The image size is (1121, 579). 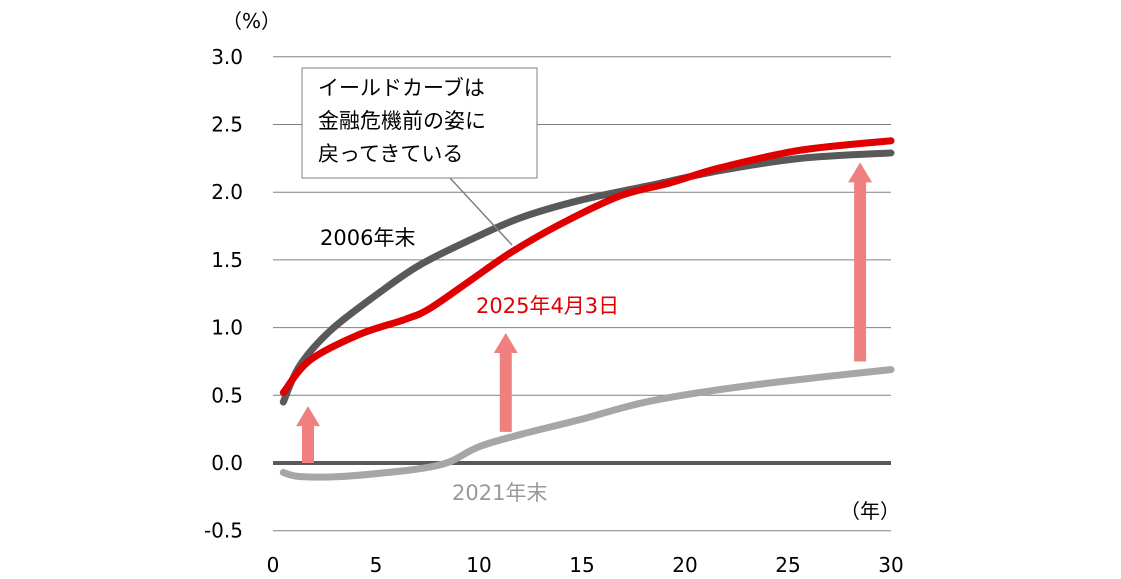 What do you see at coordinates (251, 21) in the screenshot?
I see `y-axis-unit: （%）` at bounding box center [251, 21].